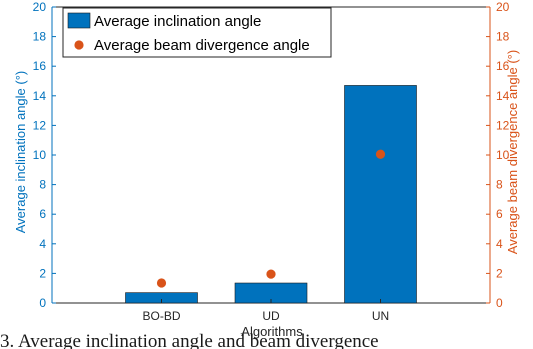  Describe the element at coordinates (161, 283) in the screenshot. I see `point-bo-bd` at that location.